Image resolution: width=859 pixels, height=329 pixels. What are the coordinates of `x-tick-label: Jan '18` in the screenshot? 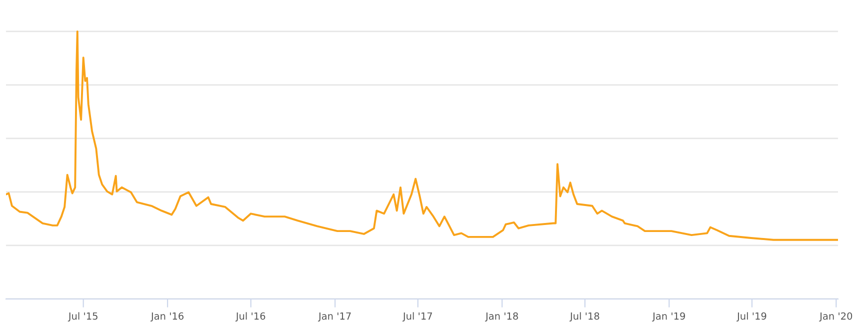 It's located at (501, 317).